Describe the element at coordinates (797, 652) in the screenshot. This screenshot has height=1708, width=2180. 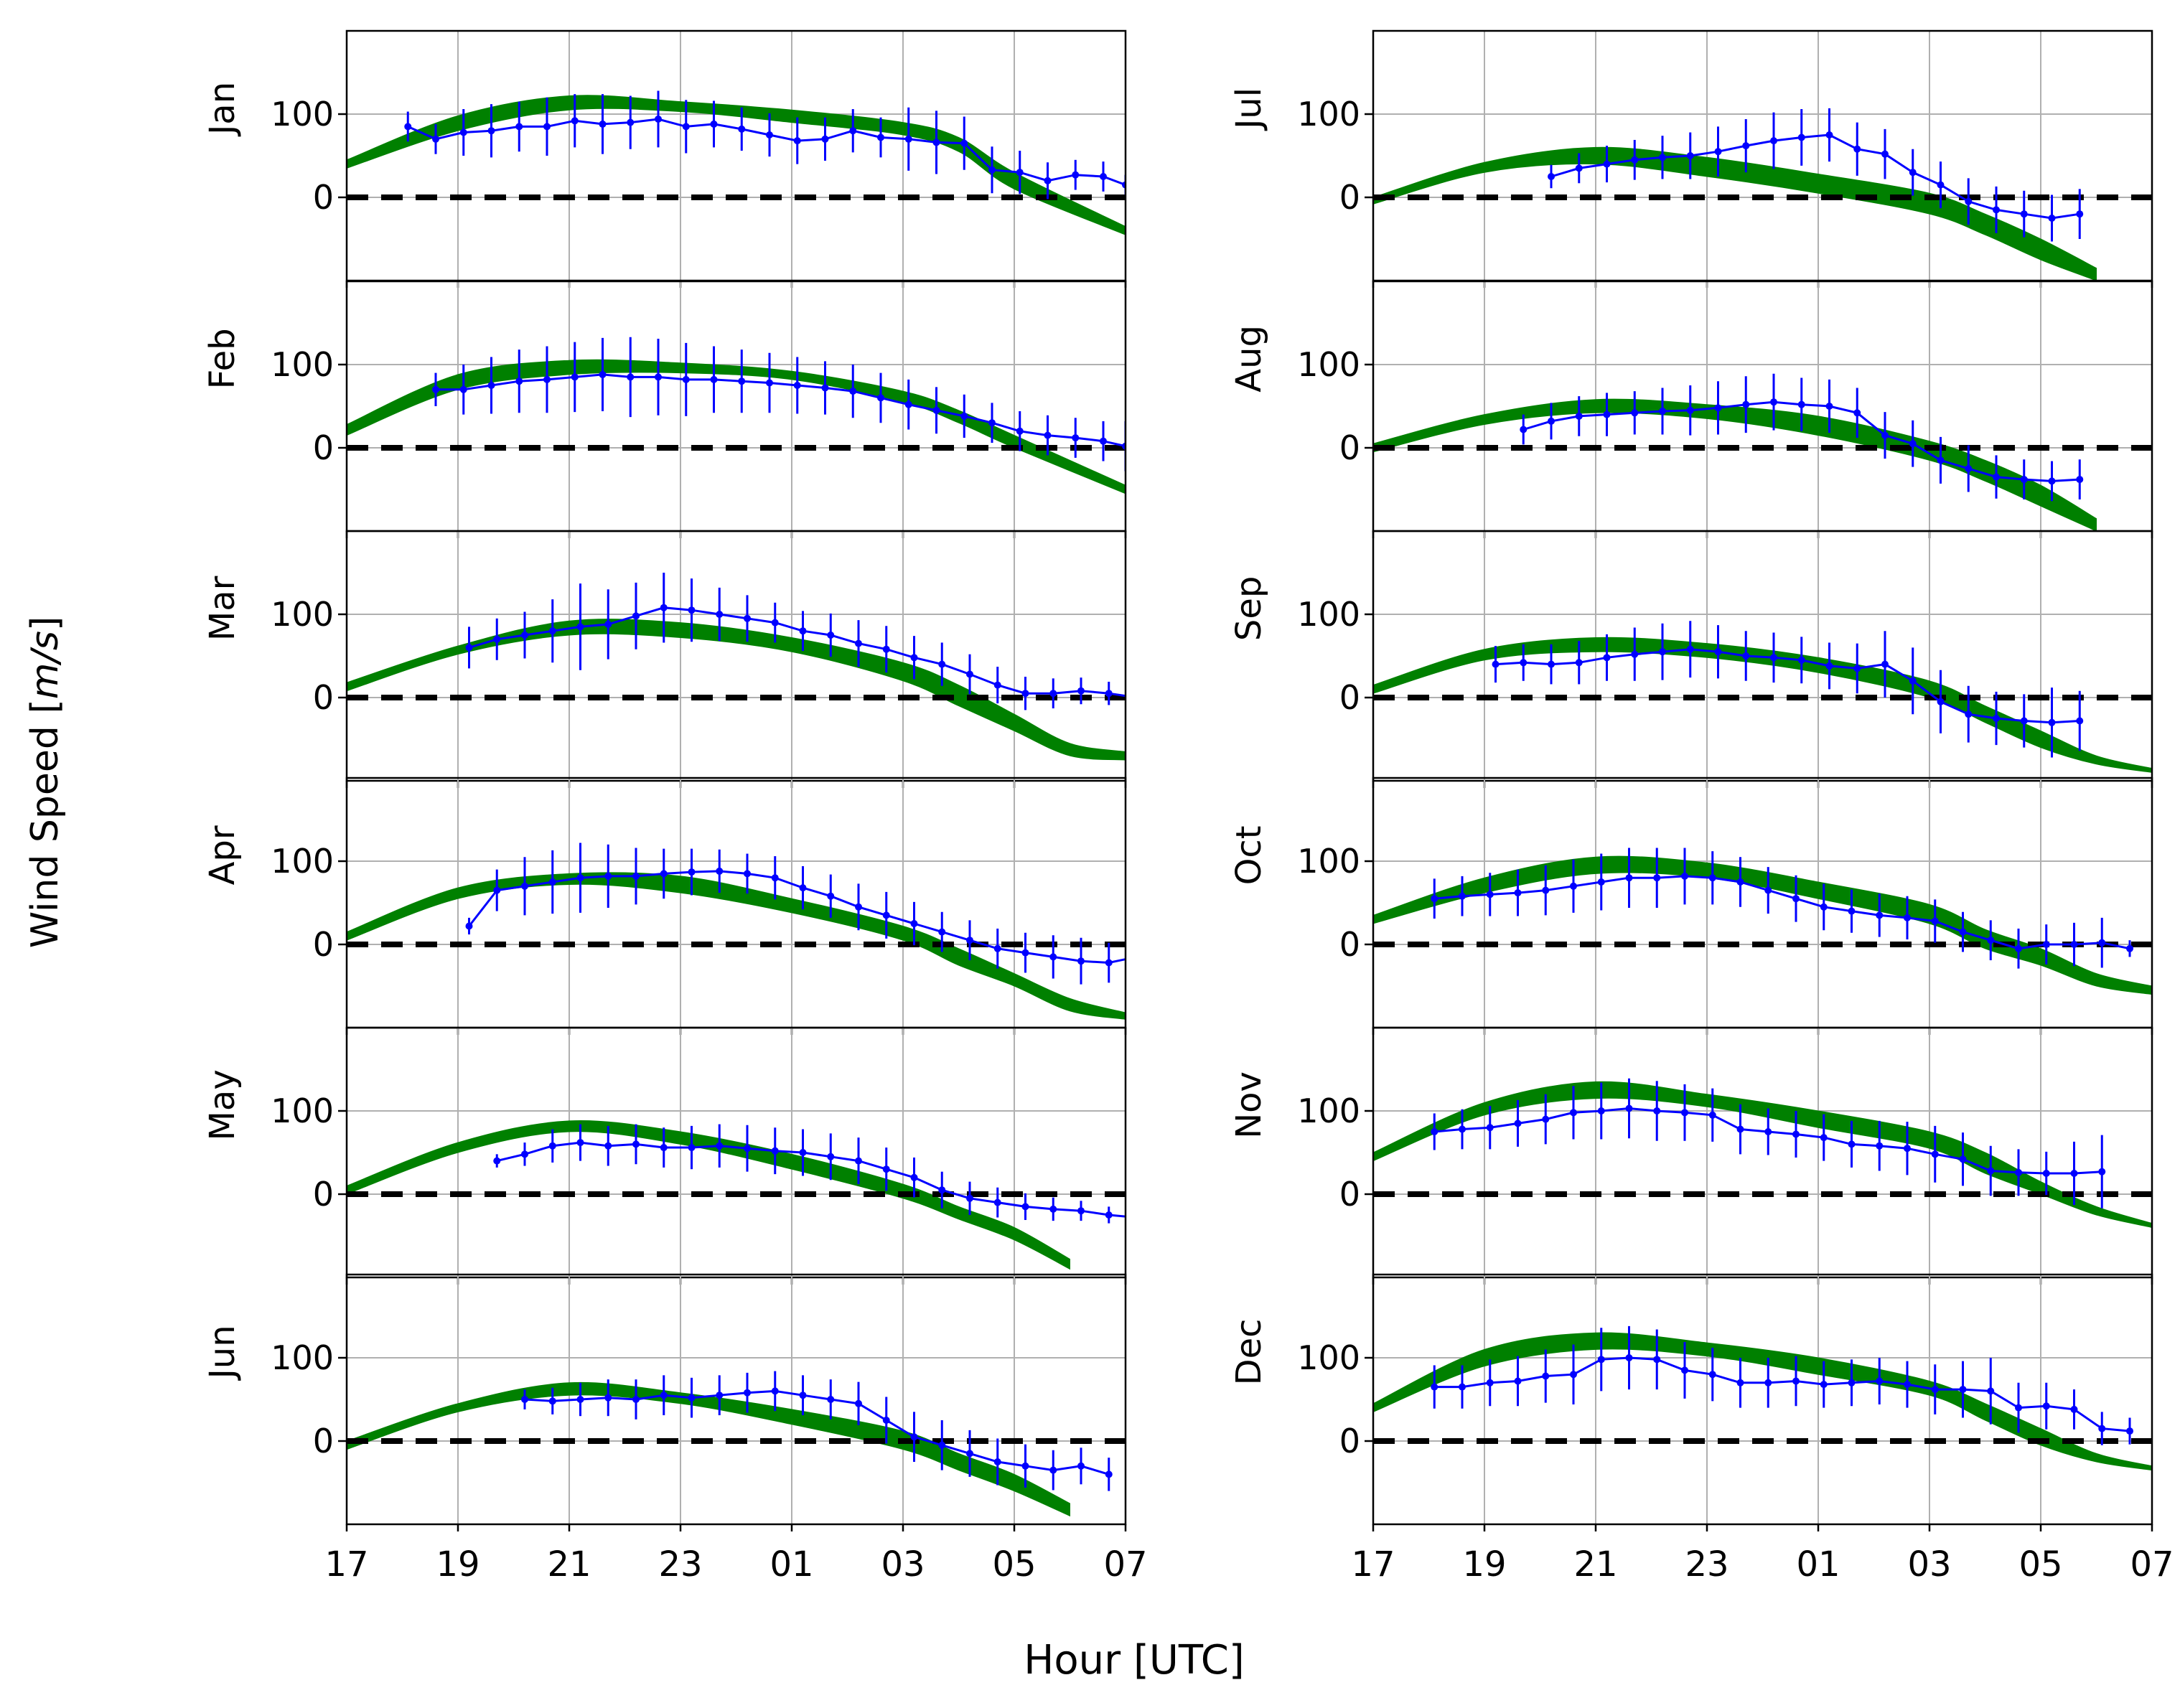
I see `observed-line-mar` at that location.